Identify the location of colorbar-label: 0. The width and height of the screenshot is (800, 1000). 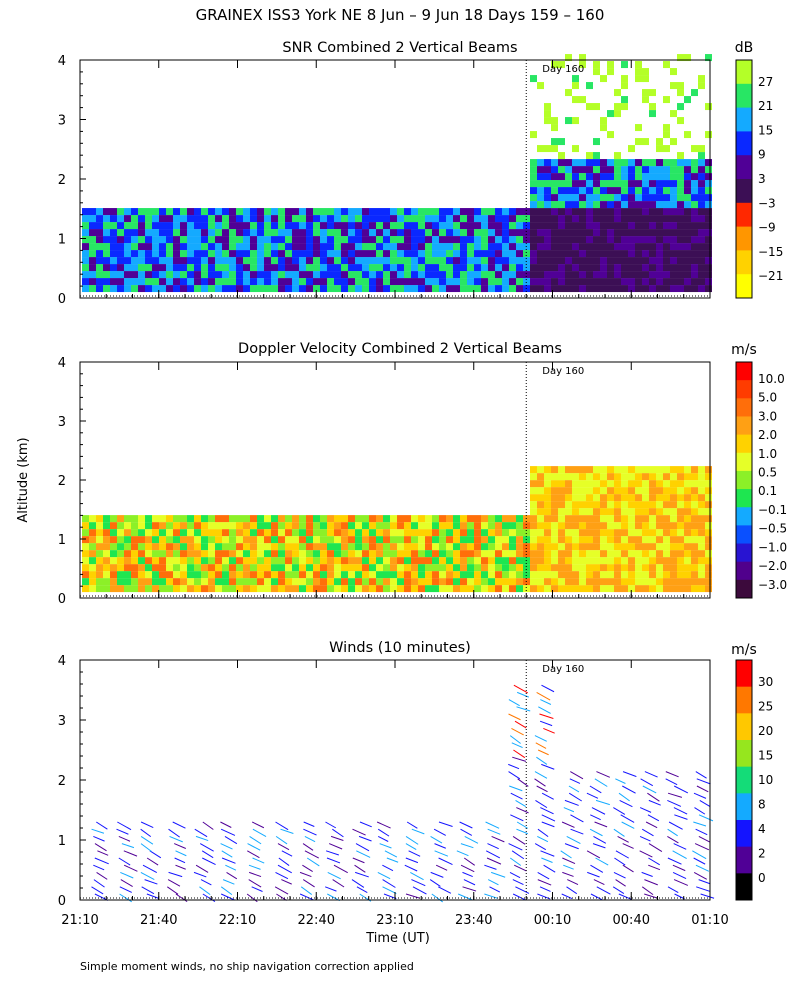
(762, 878).